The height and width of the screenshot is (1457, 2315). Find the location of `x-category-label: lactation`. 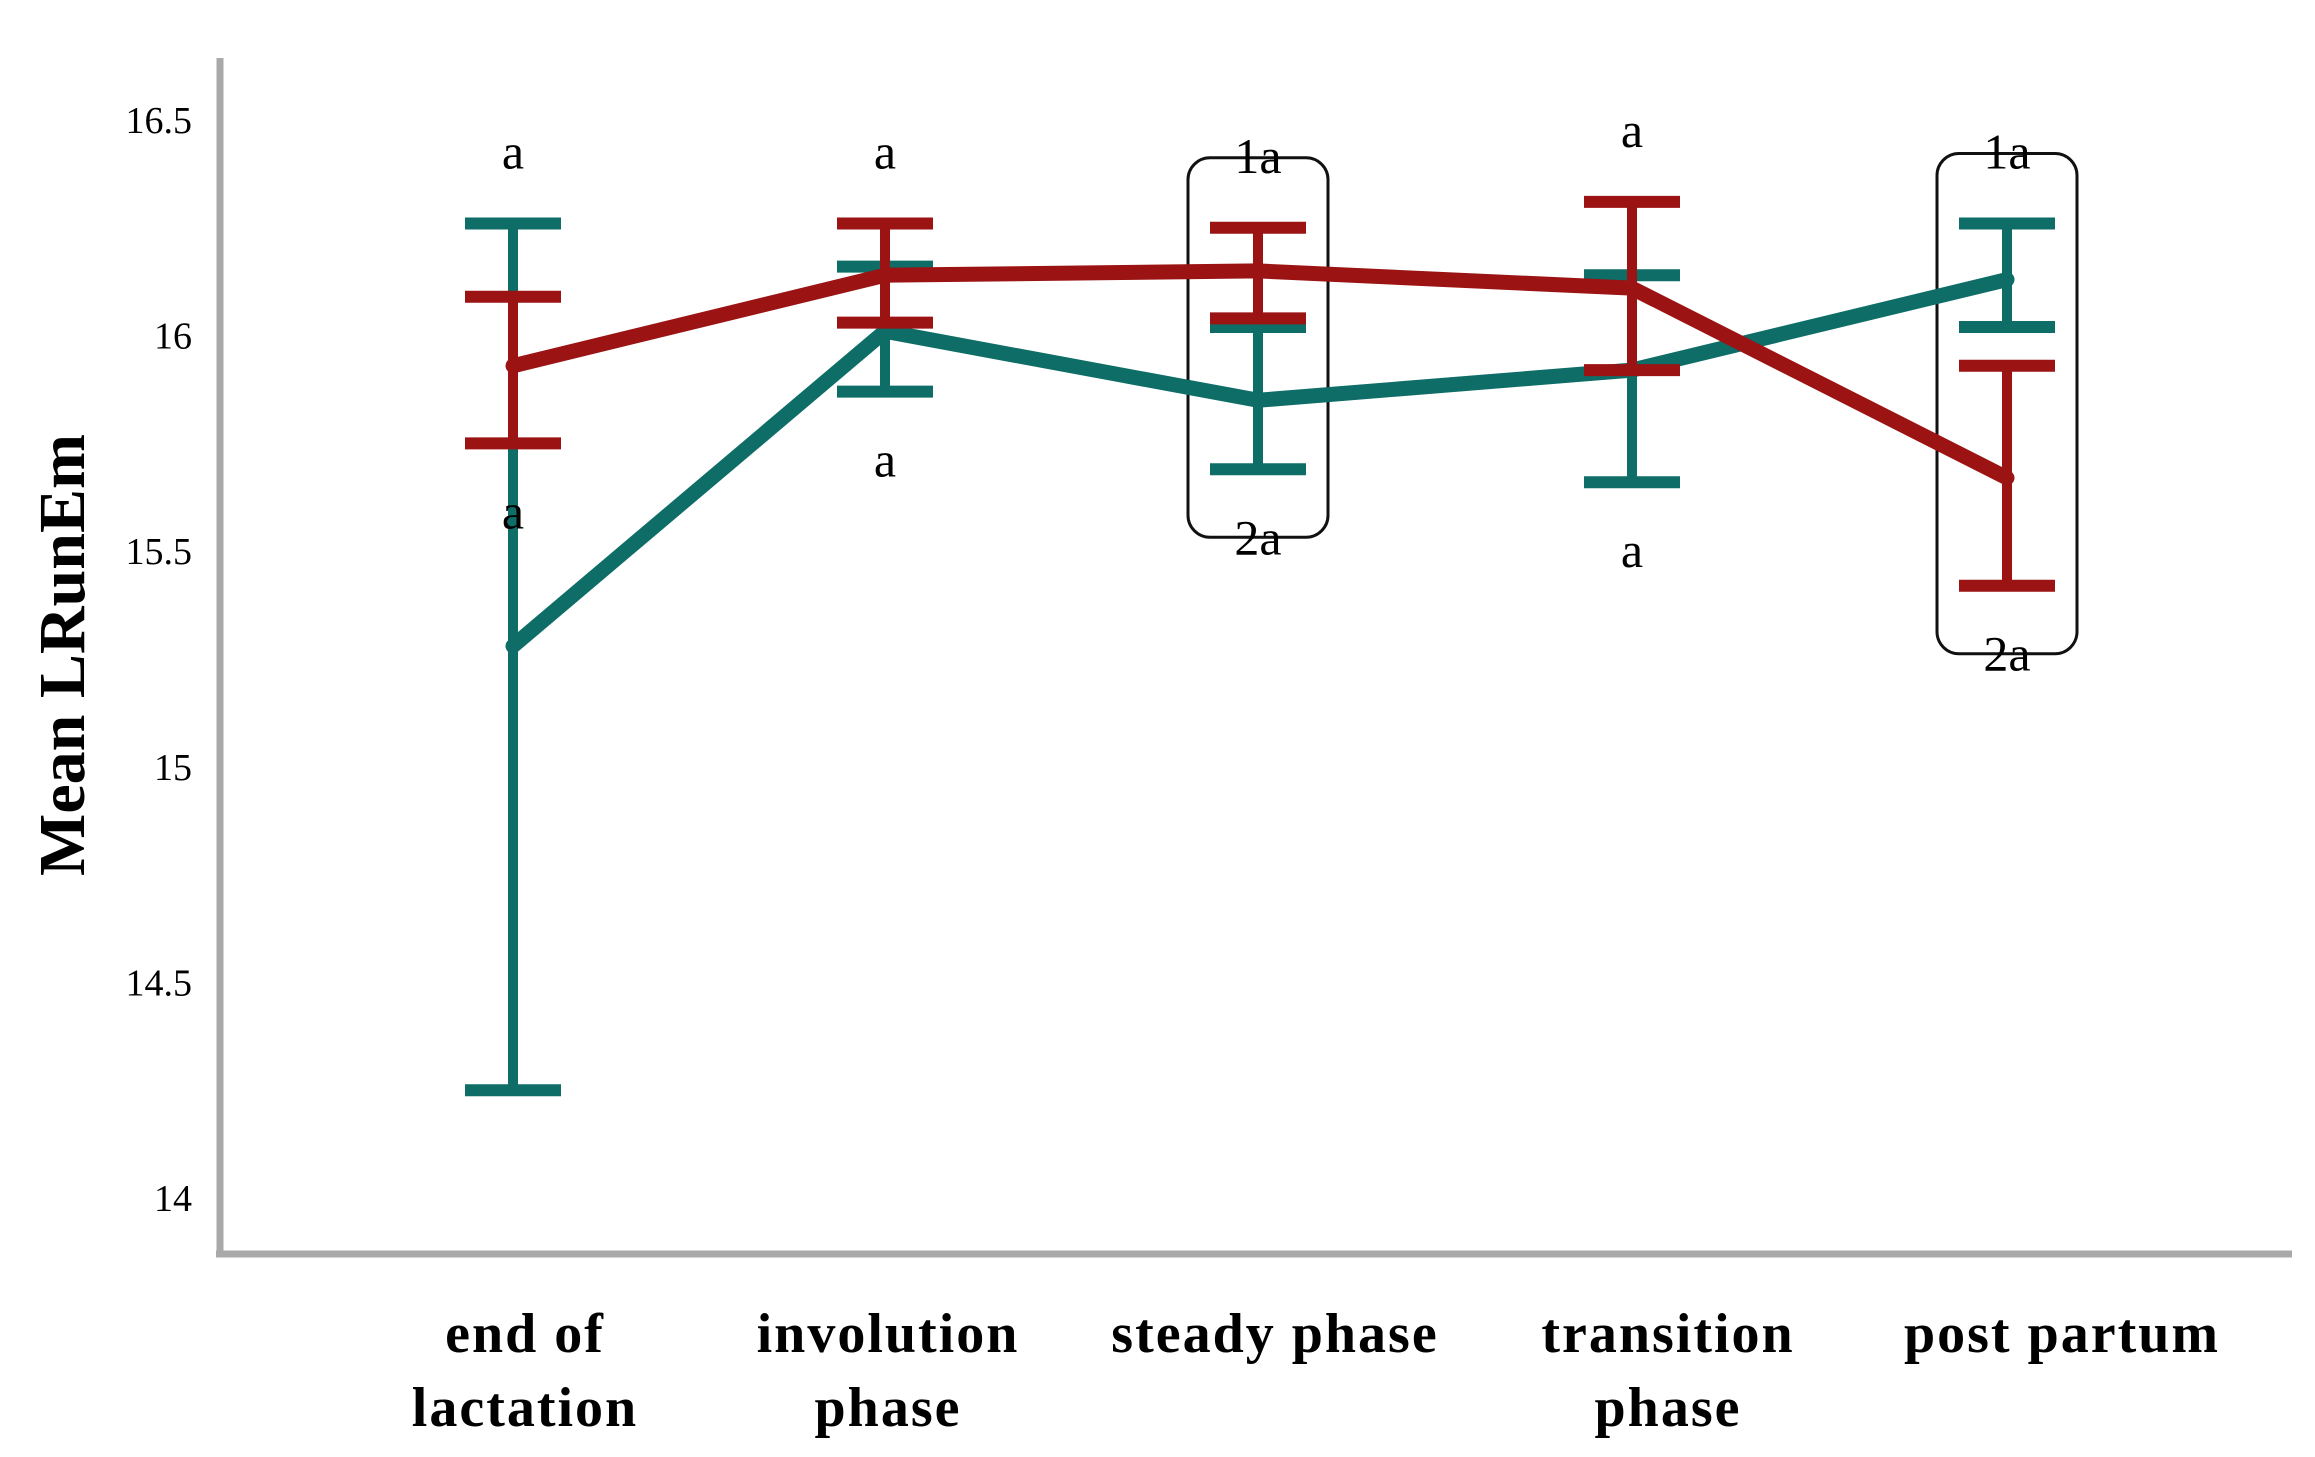

x-category-label: lactation is located at coordinates (525, 1408).